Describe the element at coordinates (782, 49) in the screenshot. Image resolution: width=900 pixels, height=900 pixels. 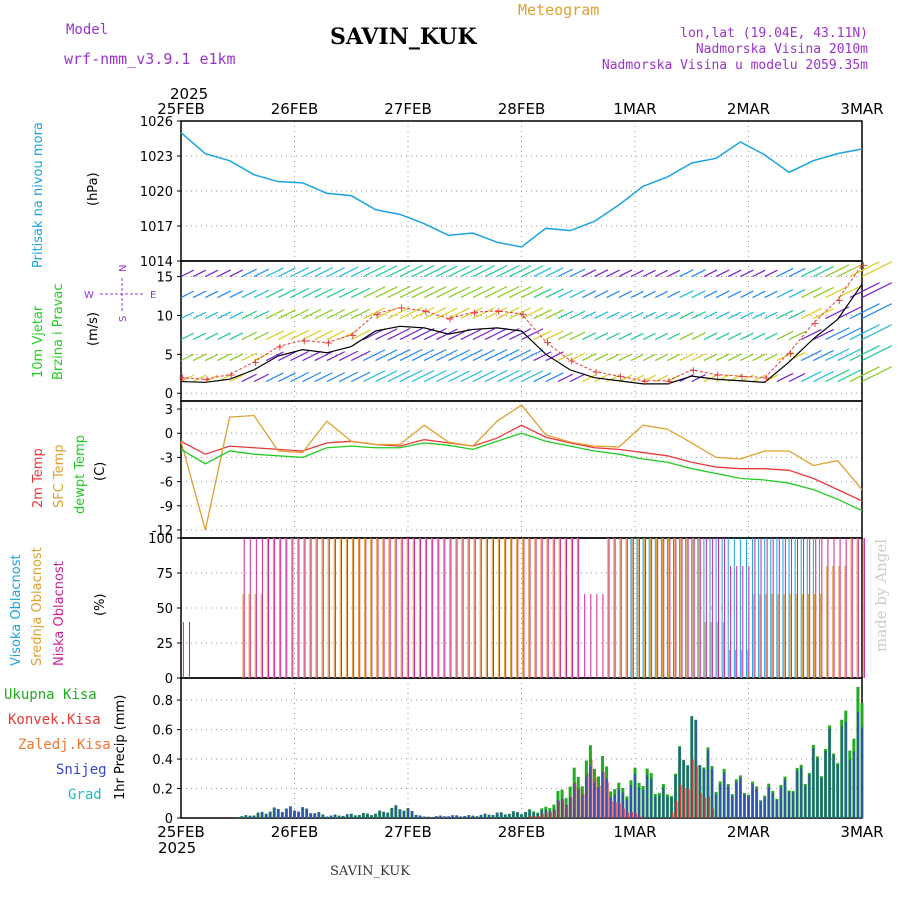
I see `altitude-text: Nadmorska Visina 2010m` at that location.